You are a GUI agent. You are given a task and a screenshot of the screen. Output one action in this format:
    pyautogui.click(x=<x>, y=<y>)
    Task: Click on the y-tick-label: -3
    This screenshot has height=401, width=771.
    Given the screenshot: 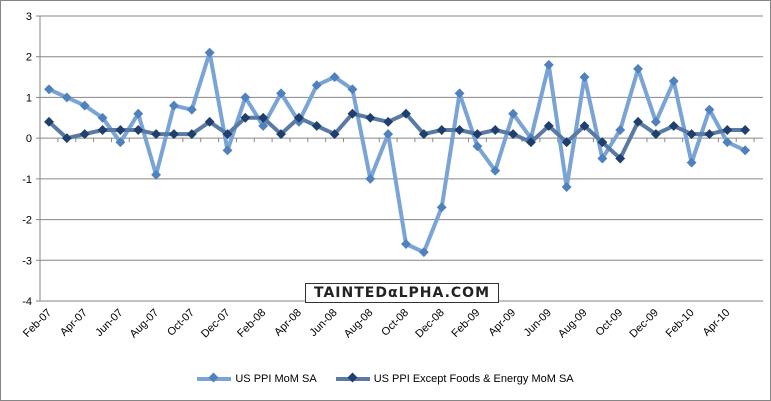 What is the action you would take?
    pyautogui.click(x=27, y=261)
    